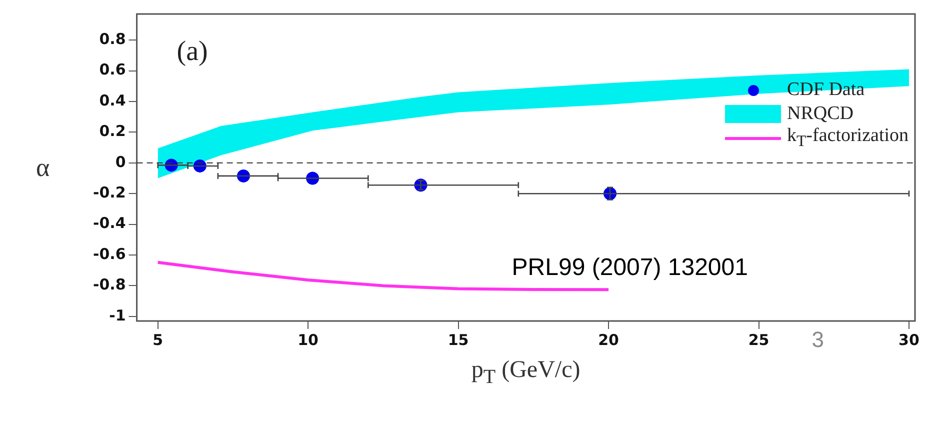 The height and width of the screenshot is (423, 931). Describe the element at coordinates (820, 114) in the screenshot. I see `legend-label: NRQCD` at that location.